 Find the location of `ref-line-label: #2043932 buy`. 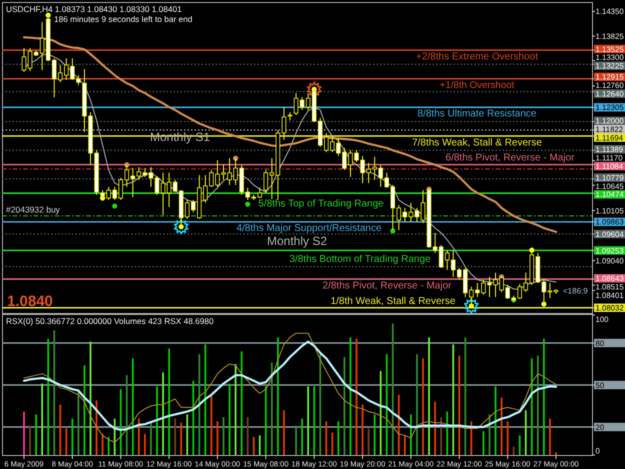

ref-line-label: #2043932 buy is located at coordinates (33, 209).